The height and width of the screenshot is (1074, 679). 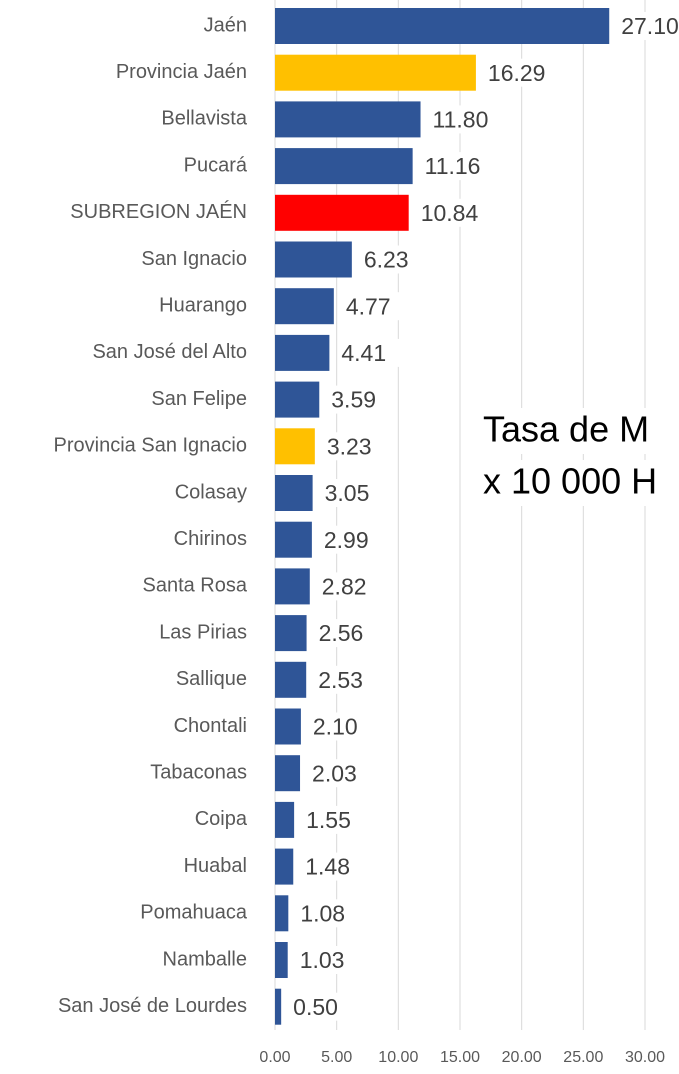 What do you see at coordinates (211, 492) in the screenshot?
I see `category-label: Colasay` at bounding box center [211, 492].